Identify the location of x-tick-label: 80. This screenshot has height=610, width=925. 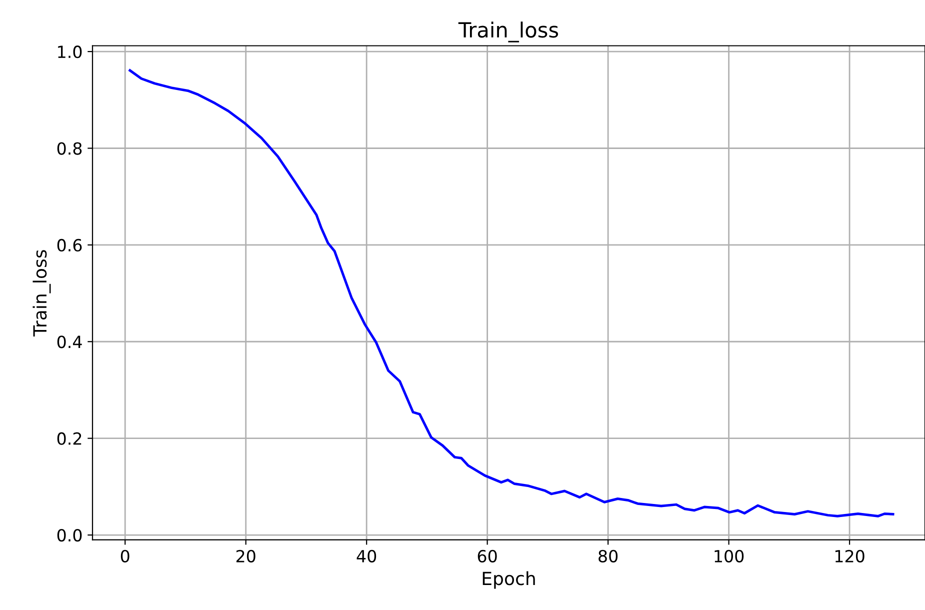
(608, 556).